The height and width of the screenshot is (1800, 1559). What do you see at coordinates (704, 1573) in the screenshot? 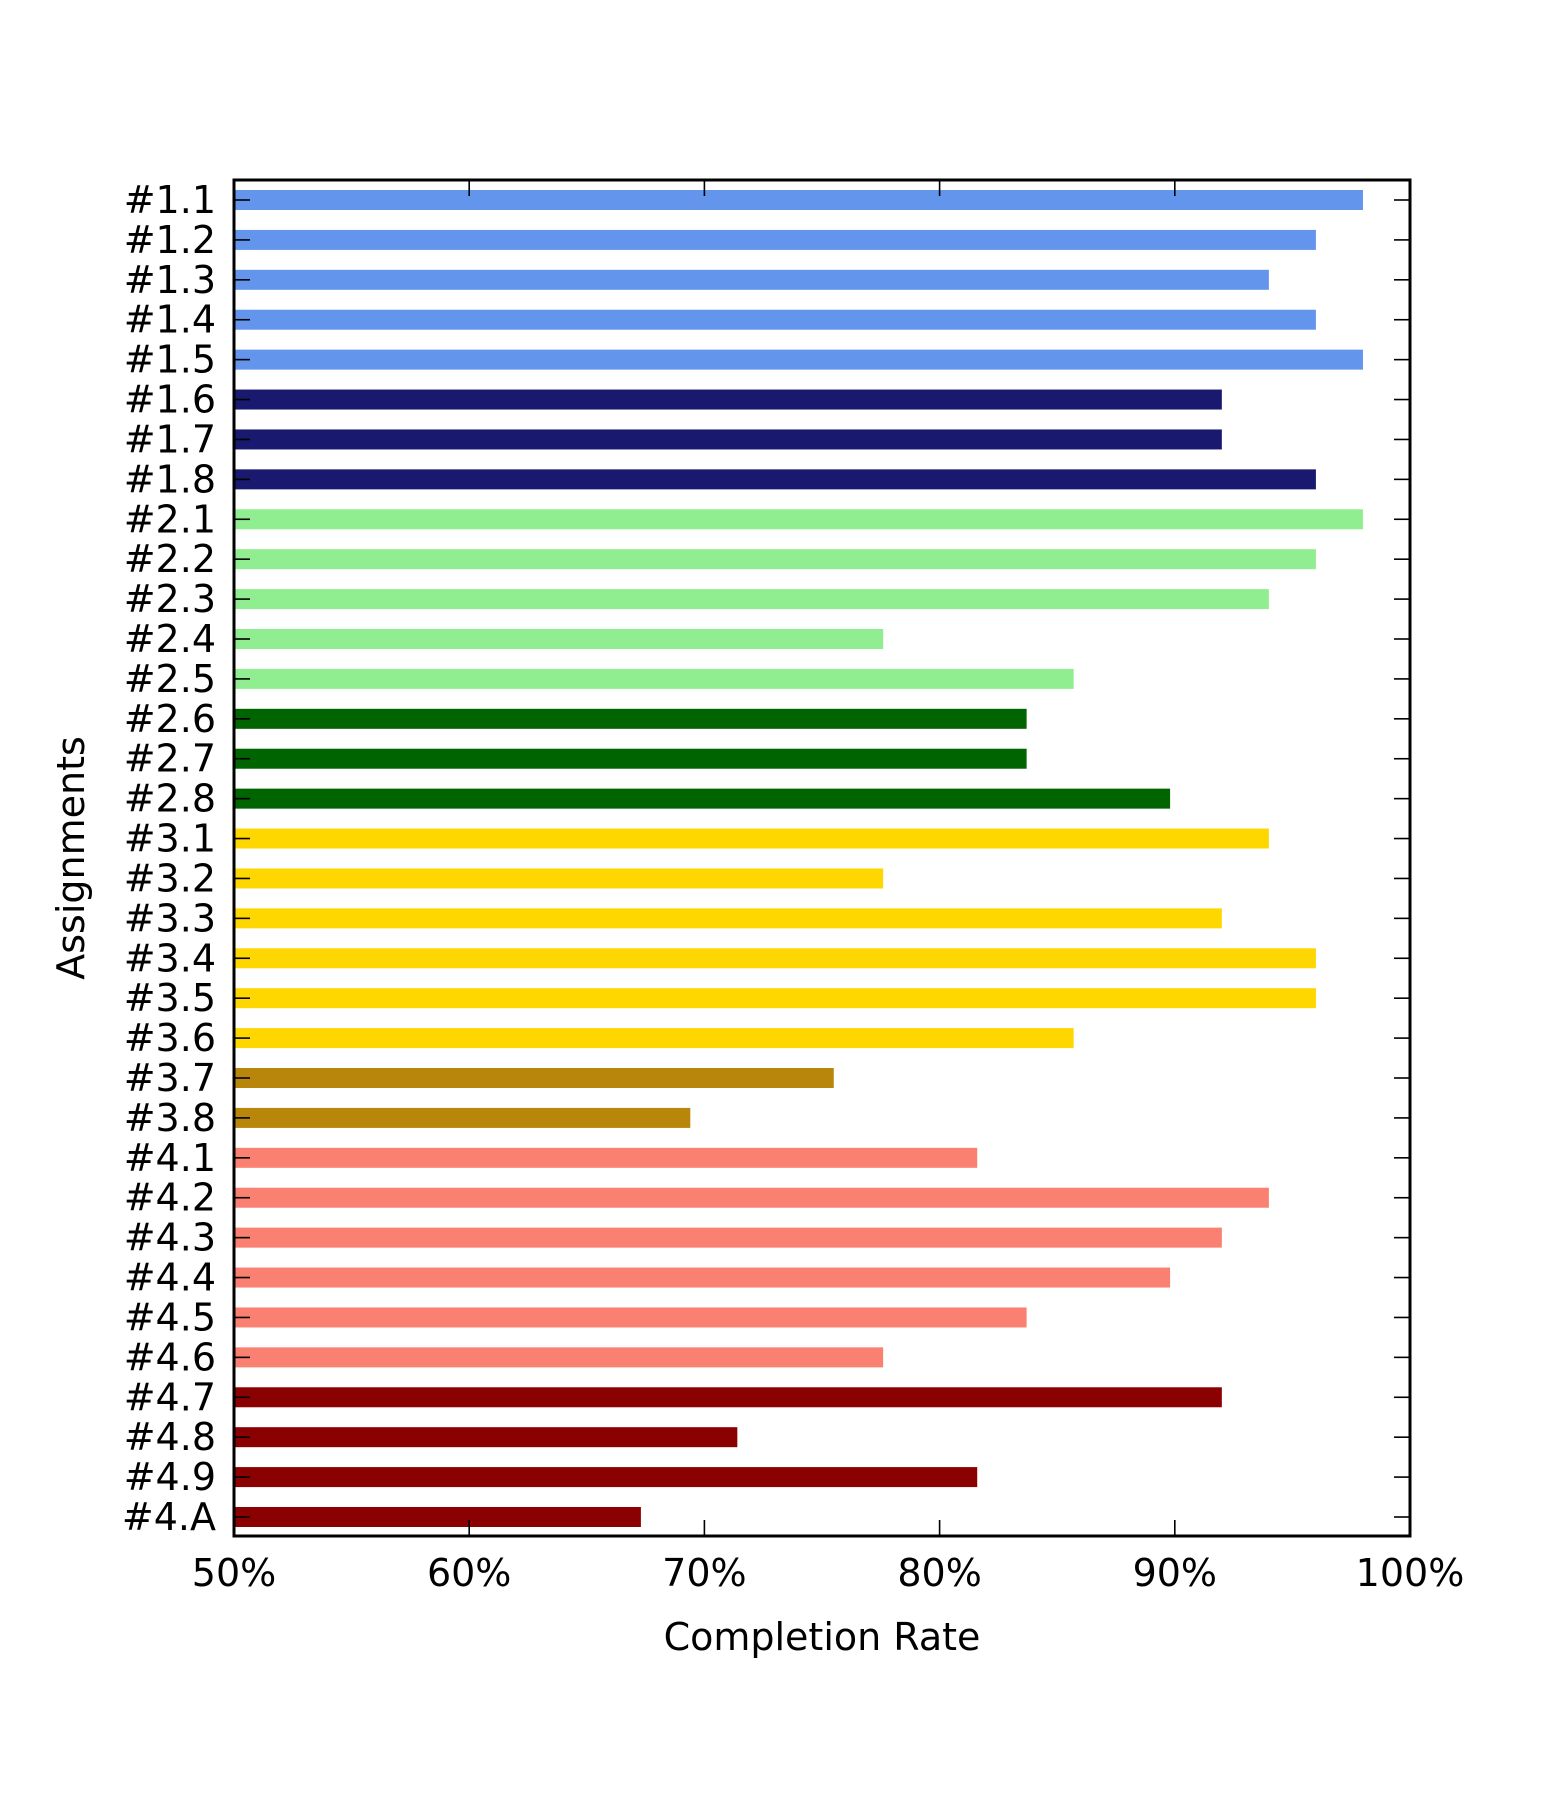
I see `x-tick-label: 70%` at bounding box center [704, 1573].